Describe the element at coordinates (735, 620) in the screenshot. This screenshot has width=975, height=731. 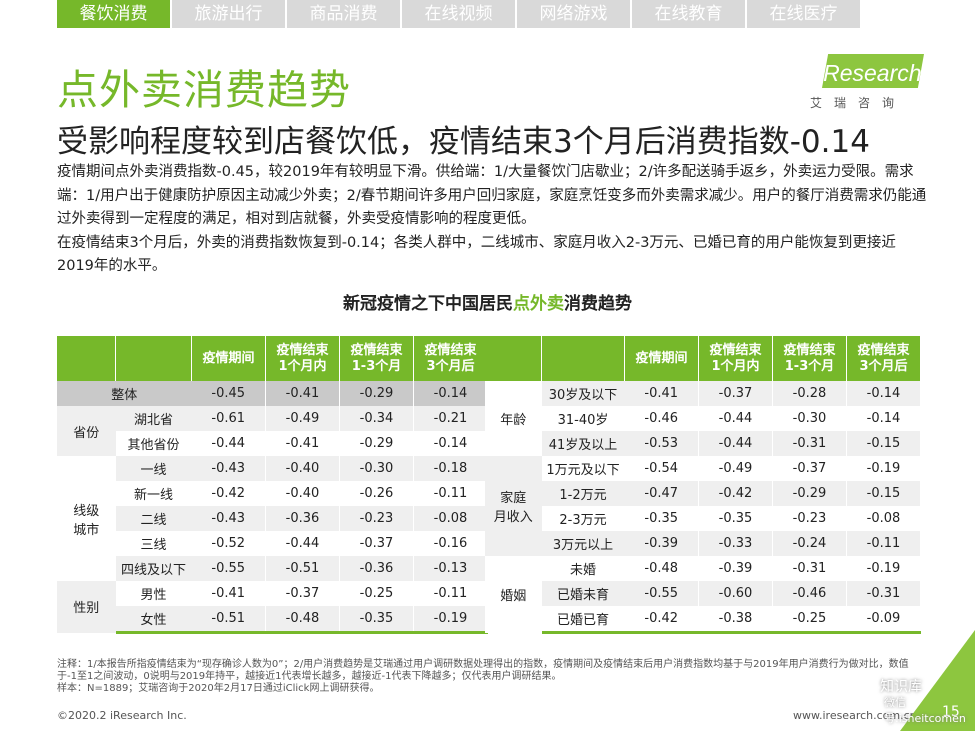
I see `cell: -0.38` at that location.